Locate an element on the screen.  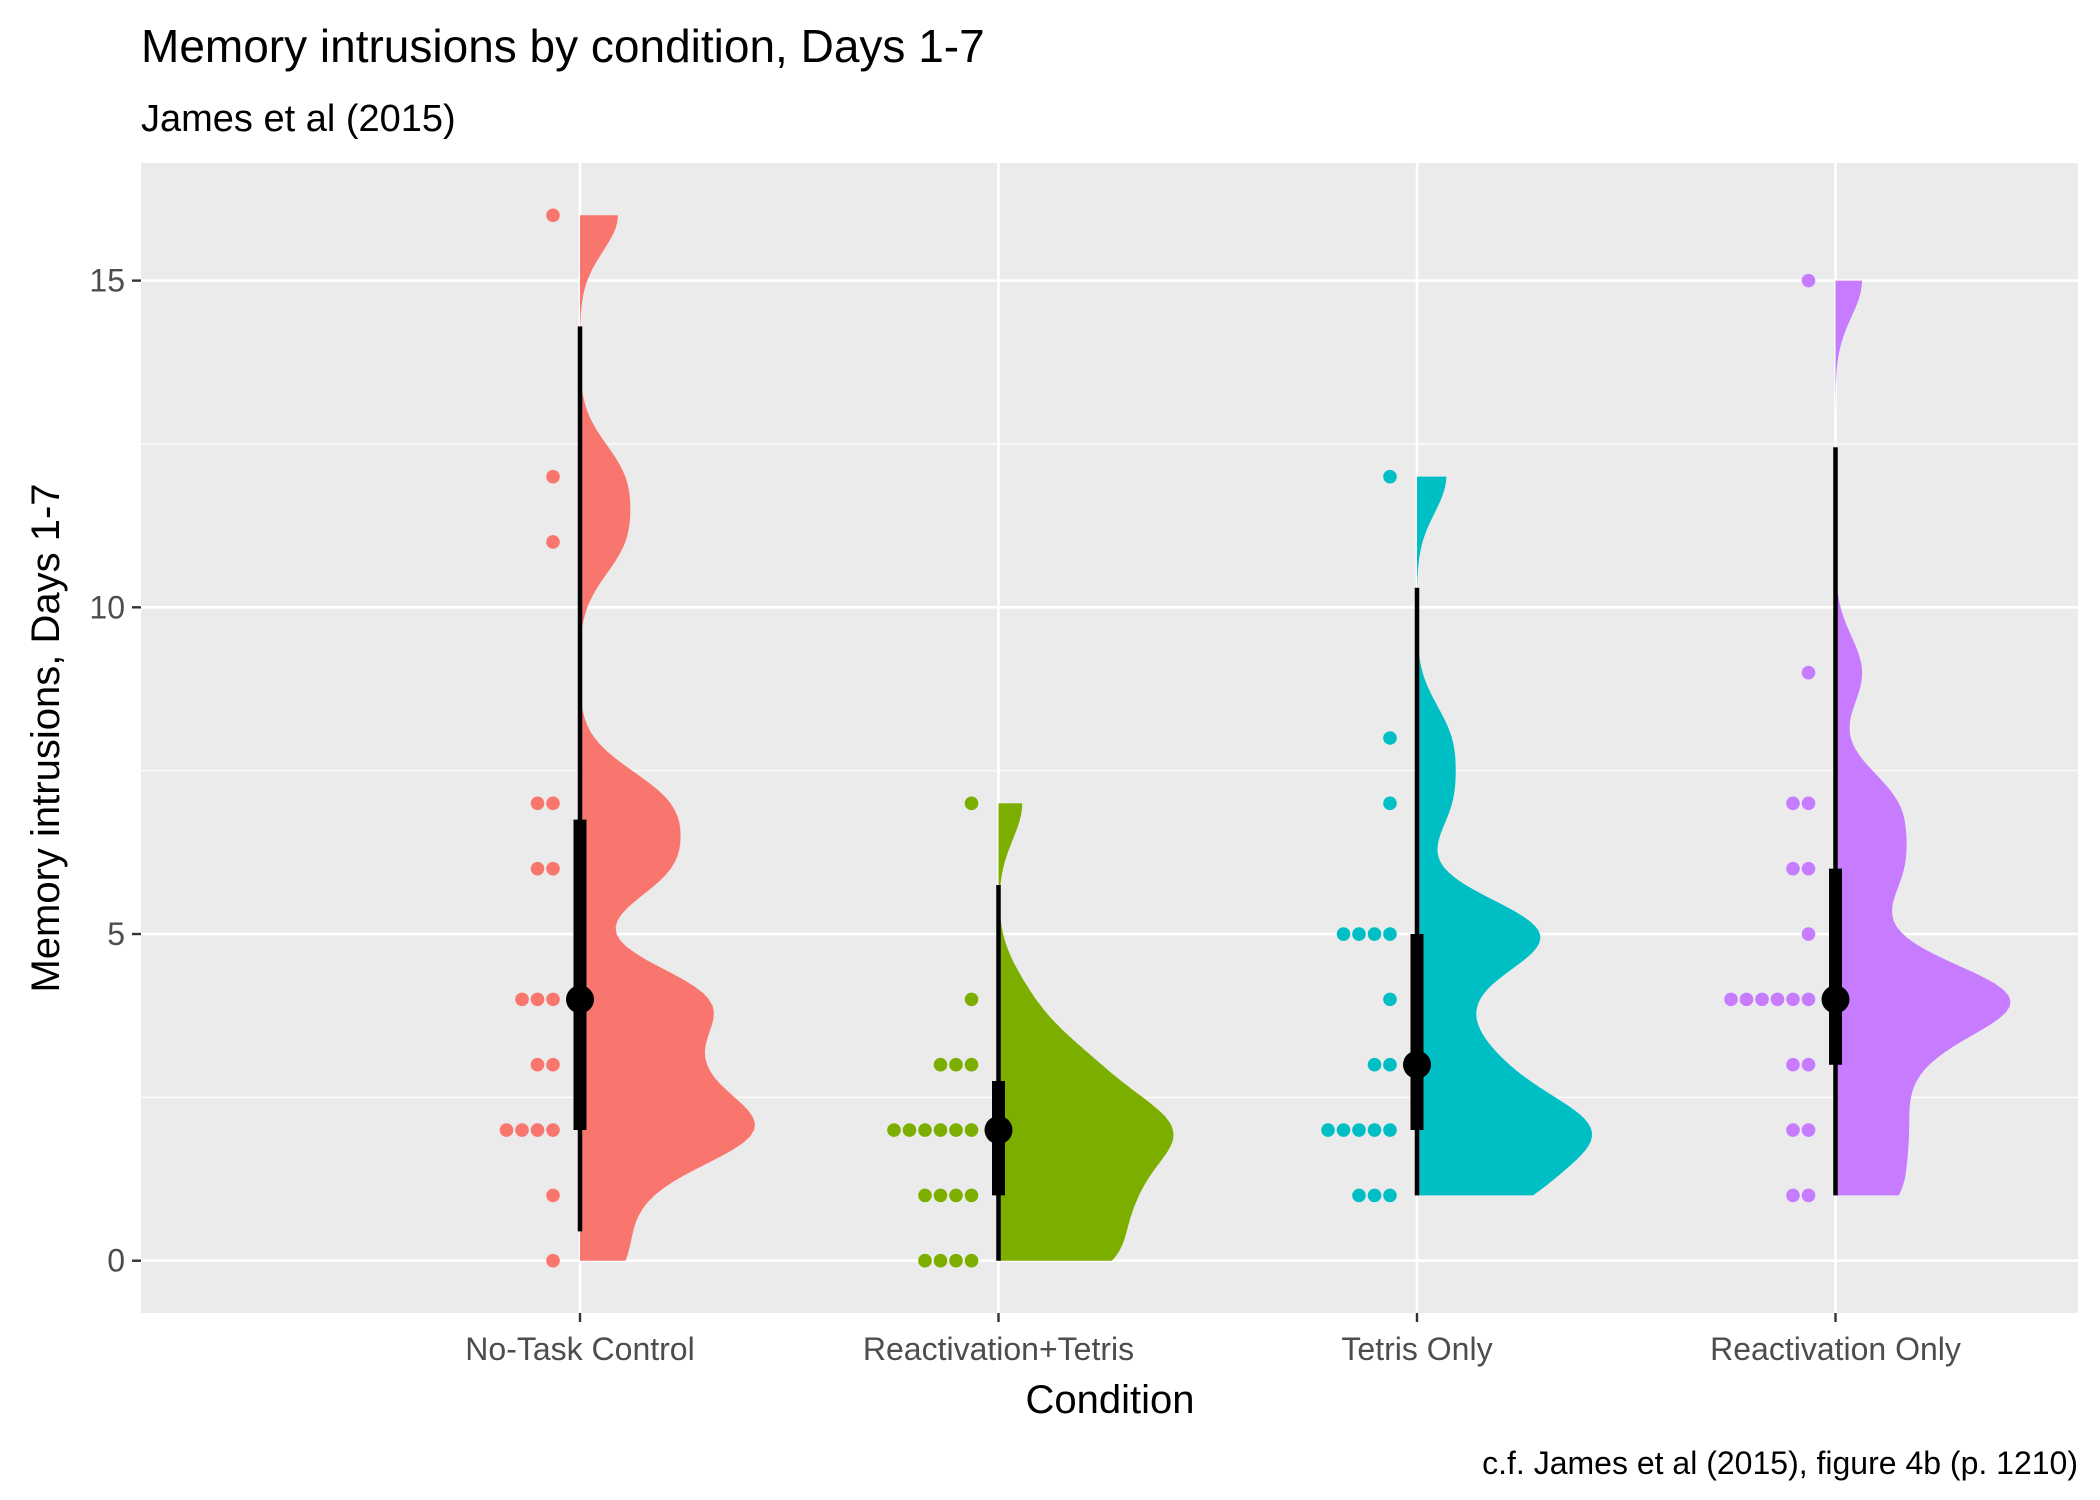
x-tick-label: Reactivation+Tetris is located at coordinates (998, 1349).